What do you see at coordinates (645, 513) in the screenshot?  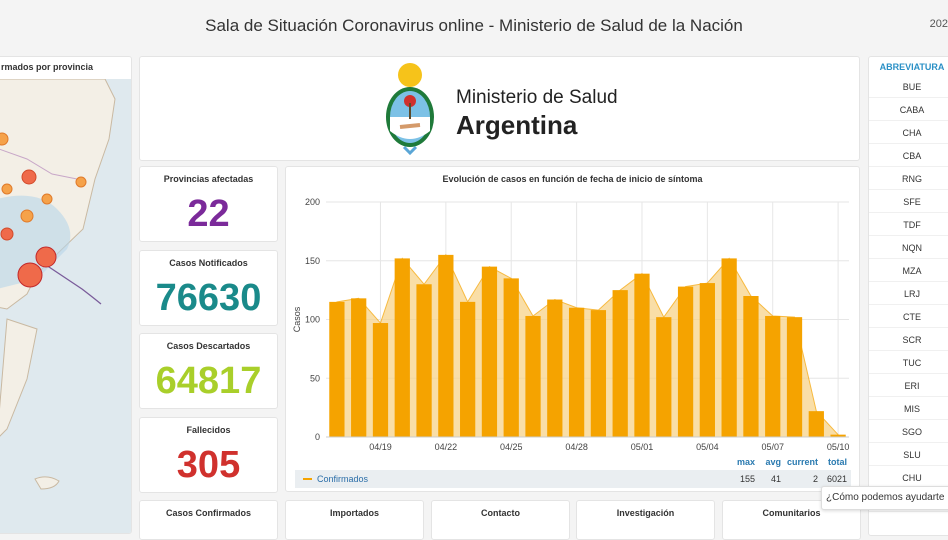 I see `box-label: Investigación` at bounding box center [645, 513].